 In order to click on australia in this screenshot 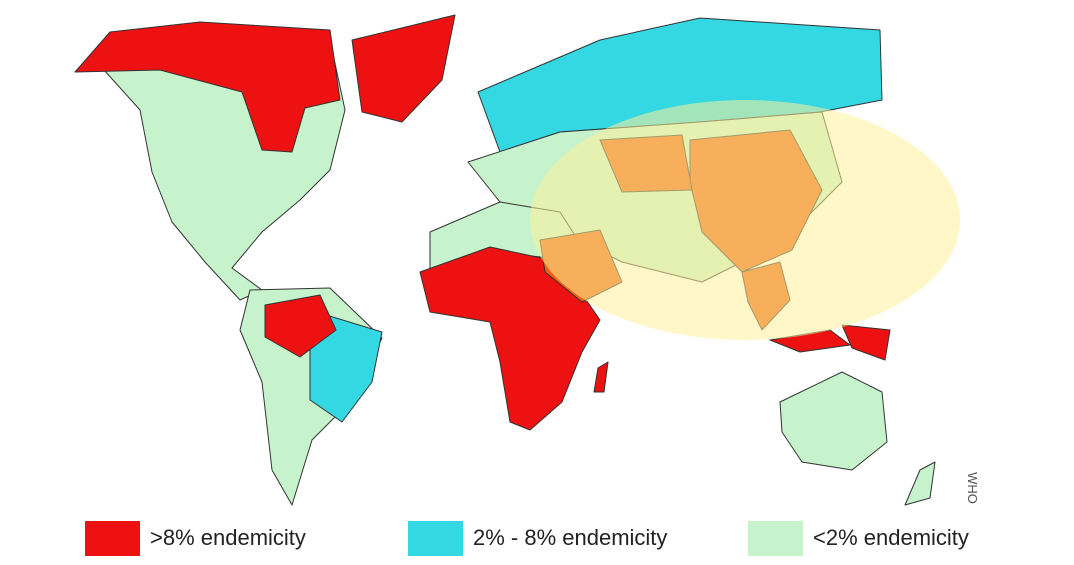, I will do `click(833, 421)`.